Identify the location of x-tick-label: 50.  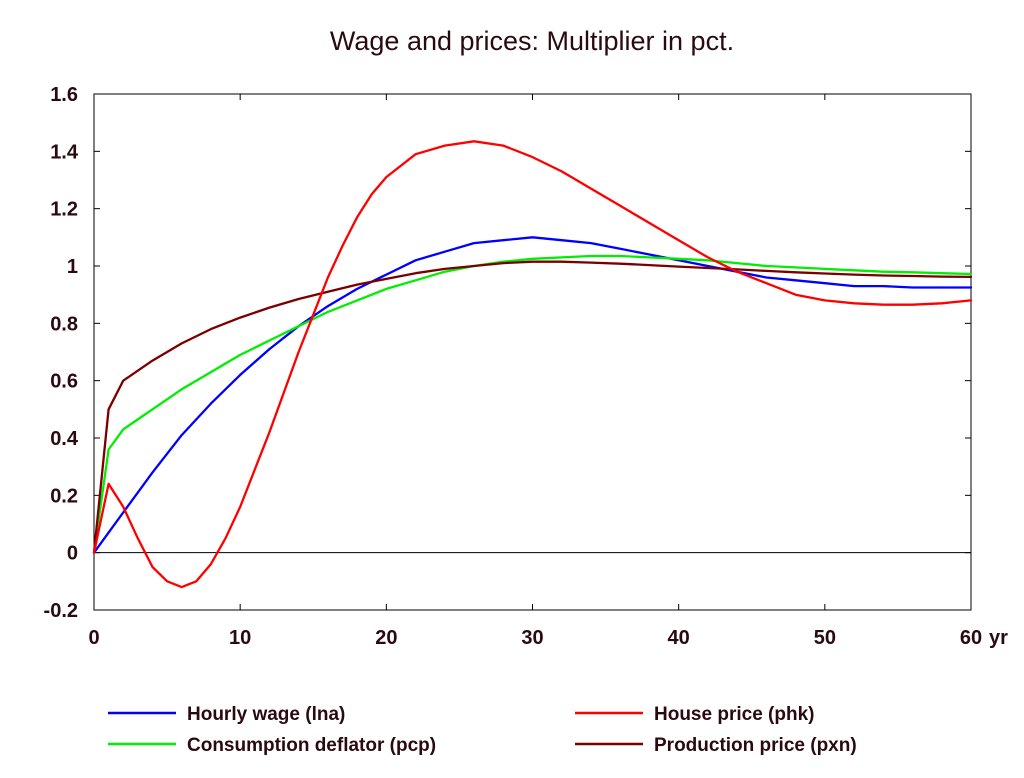
(825, 638).